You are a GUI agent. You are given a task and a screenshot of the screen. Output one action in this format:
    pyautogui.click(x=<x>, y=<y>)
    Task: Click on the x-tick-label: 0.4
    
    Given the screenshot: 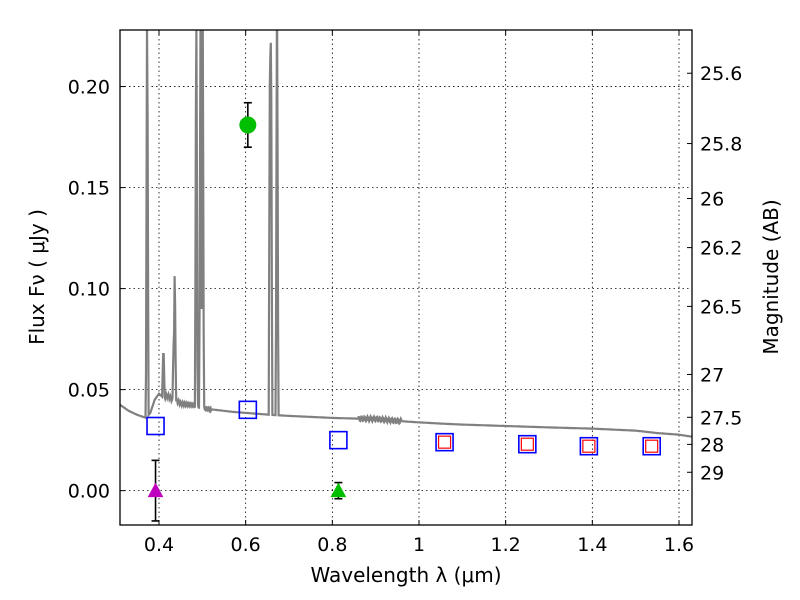 What is the action you would take?
    pyautogui.click(x=159, y=545)
    